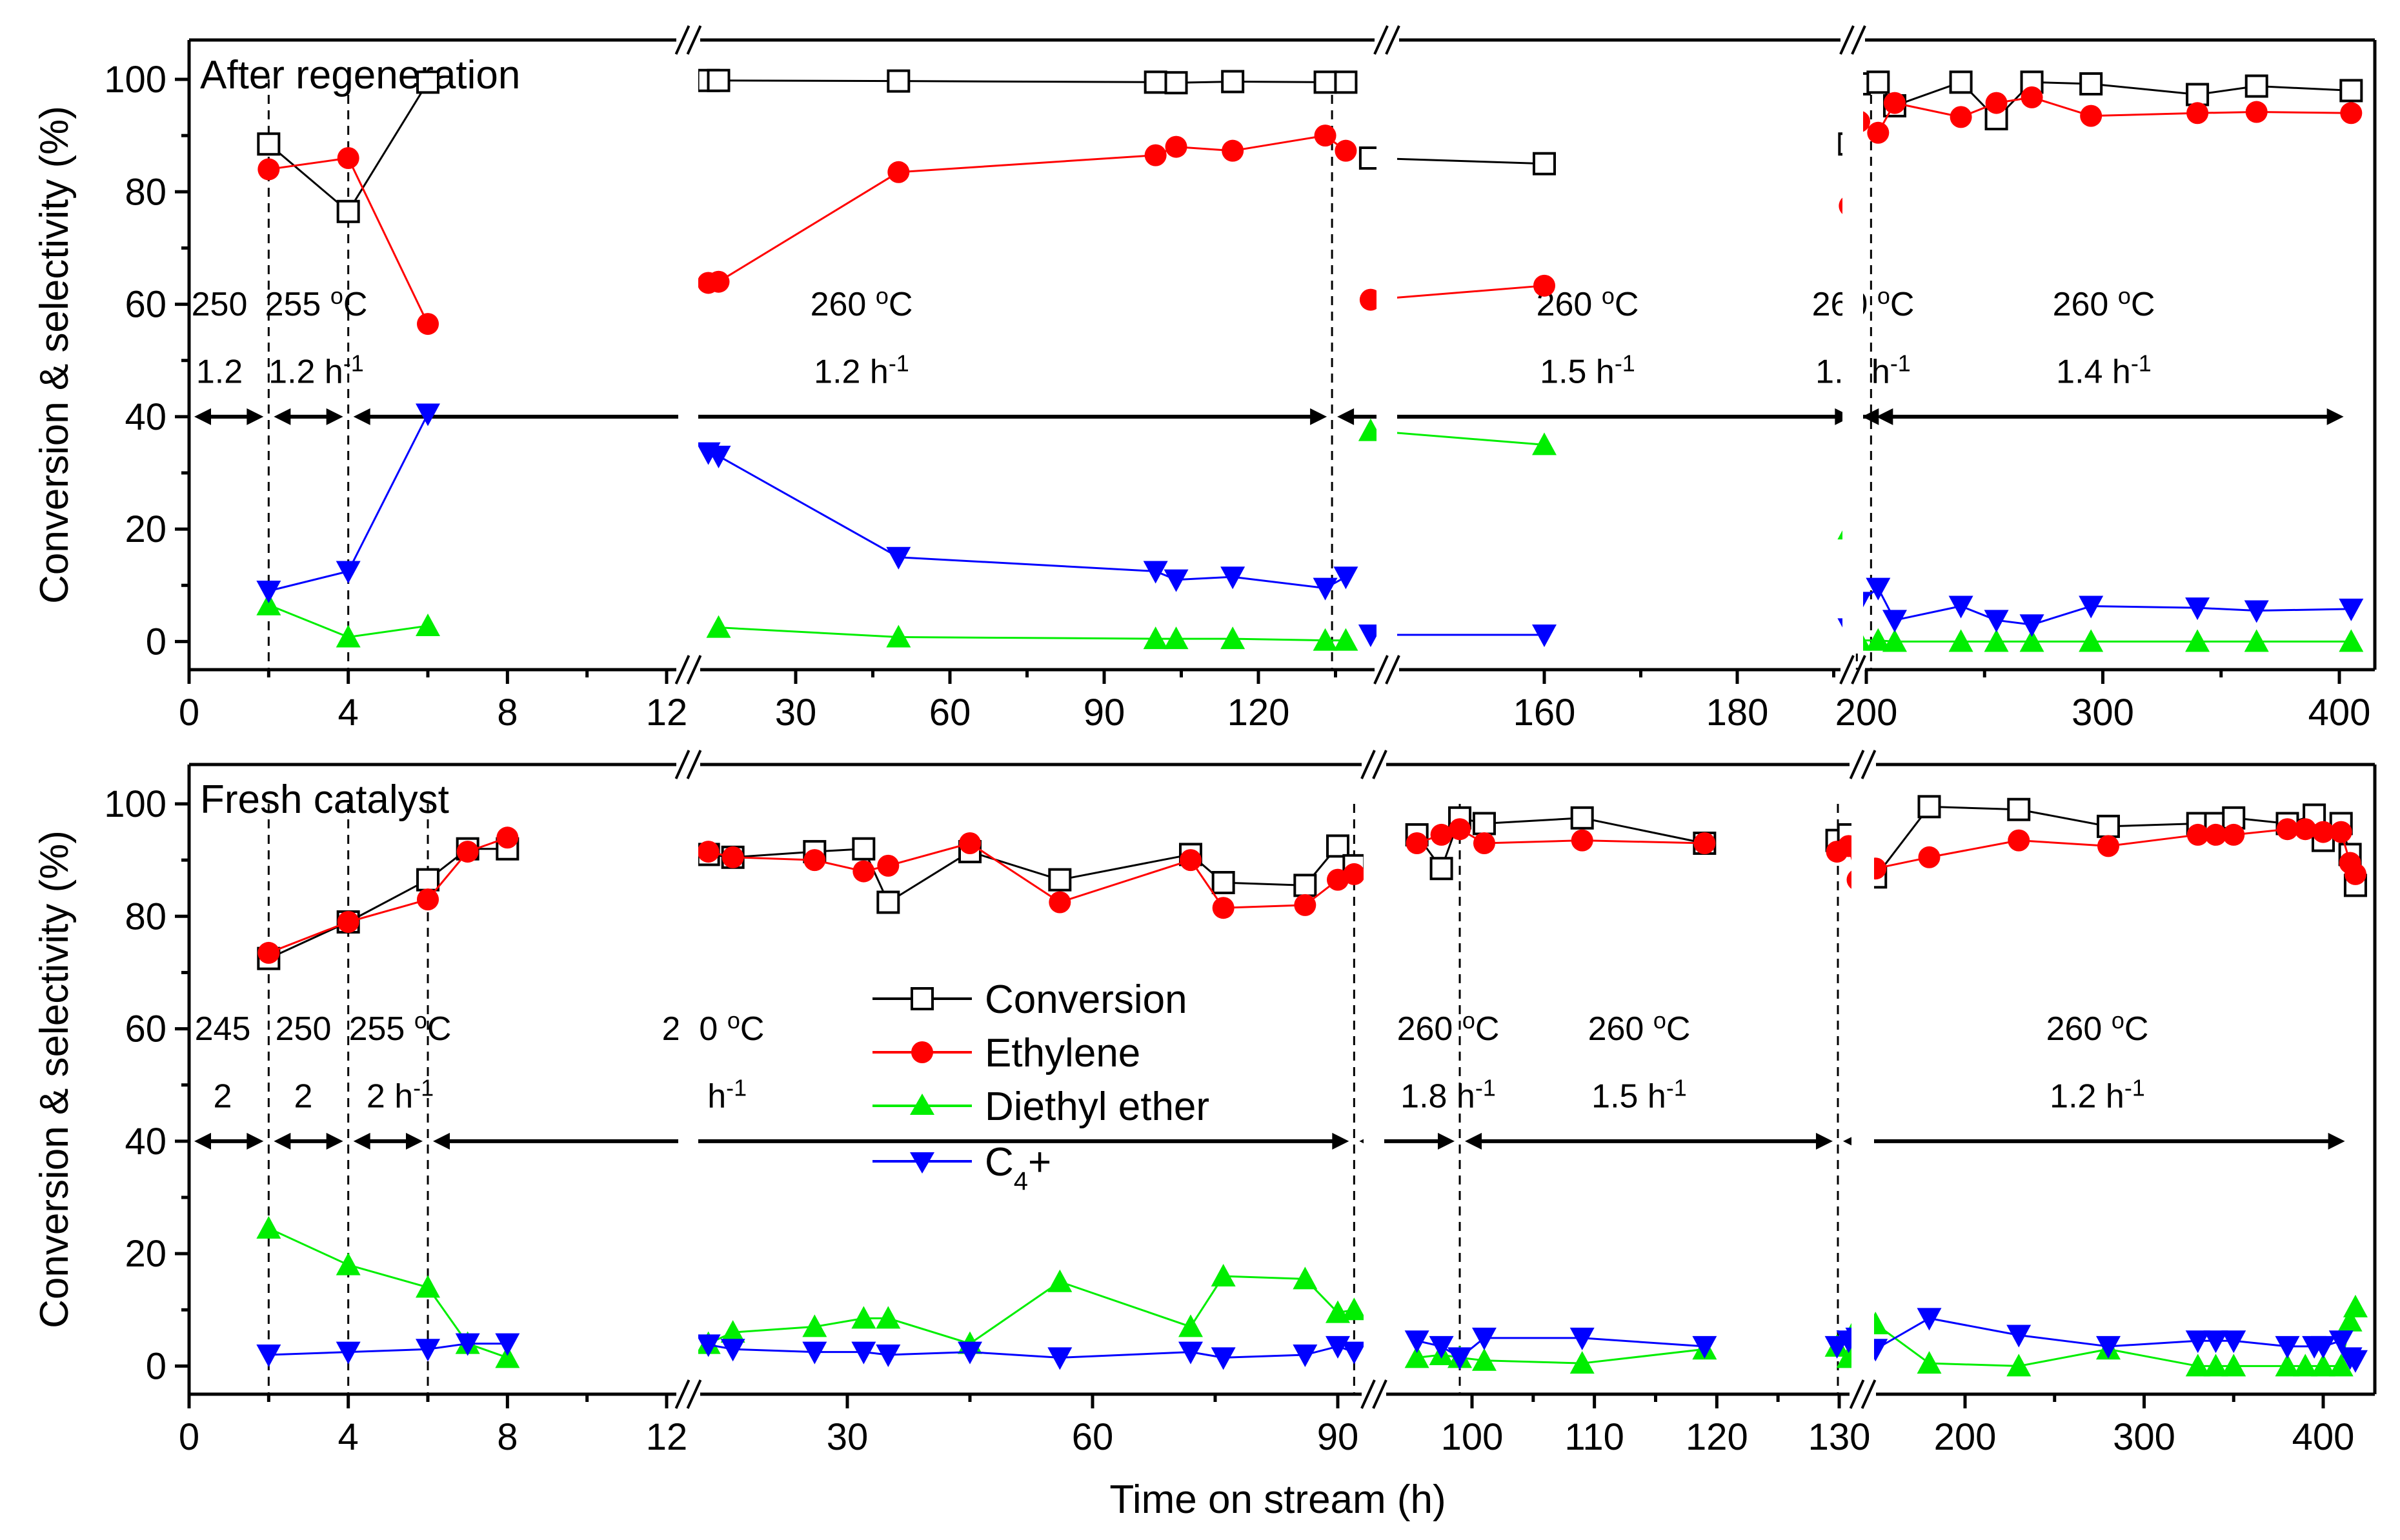 Image resolution: width=2400 pixels, height=1540 pixels. Describe the element at coordinates (1062, 1053) in the screenshot. I see `legend-label-ethylene: Ethylene` at that location.